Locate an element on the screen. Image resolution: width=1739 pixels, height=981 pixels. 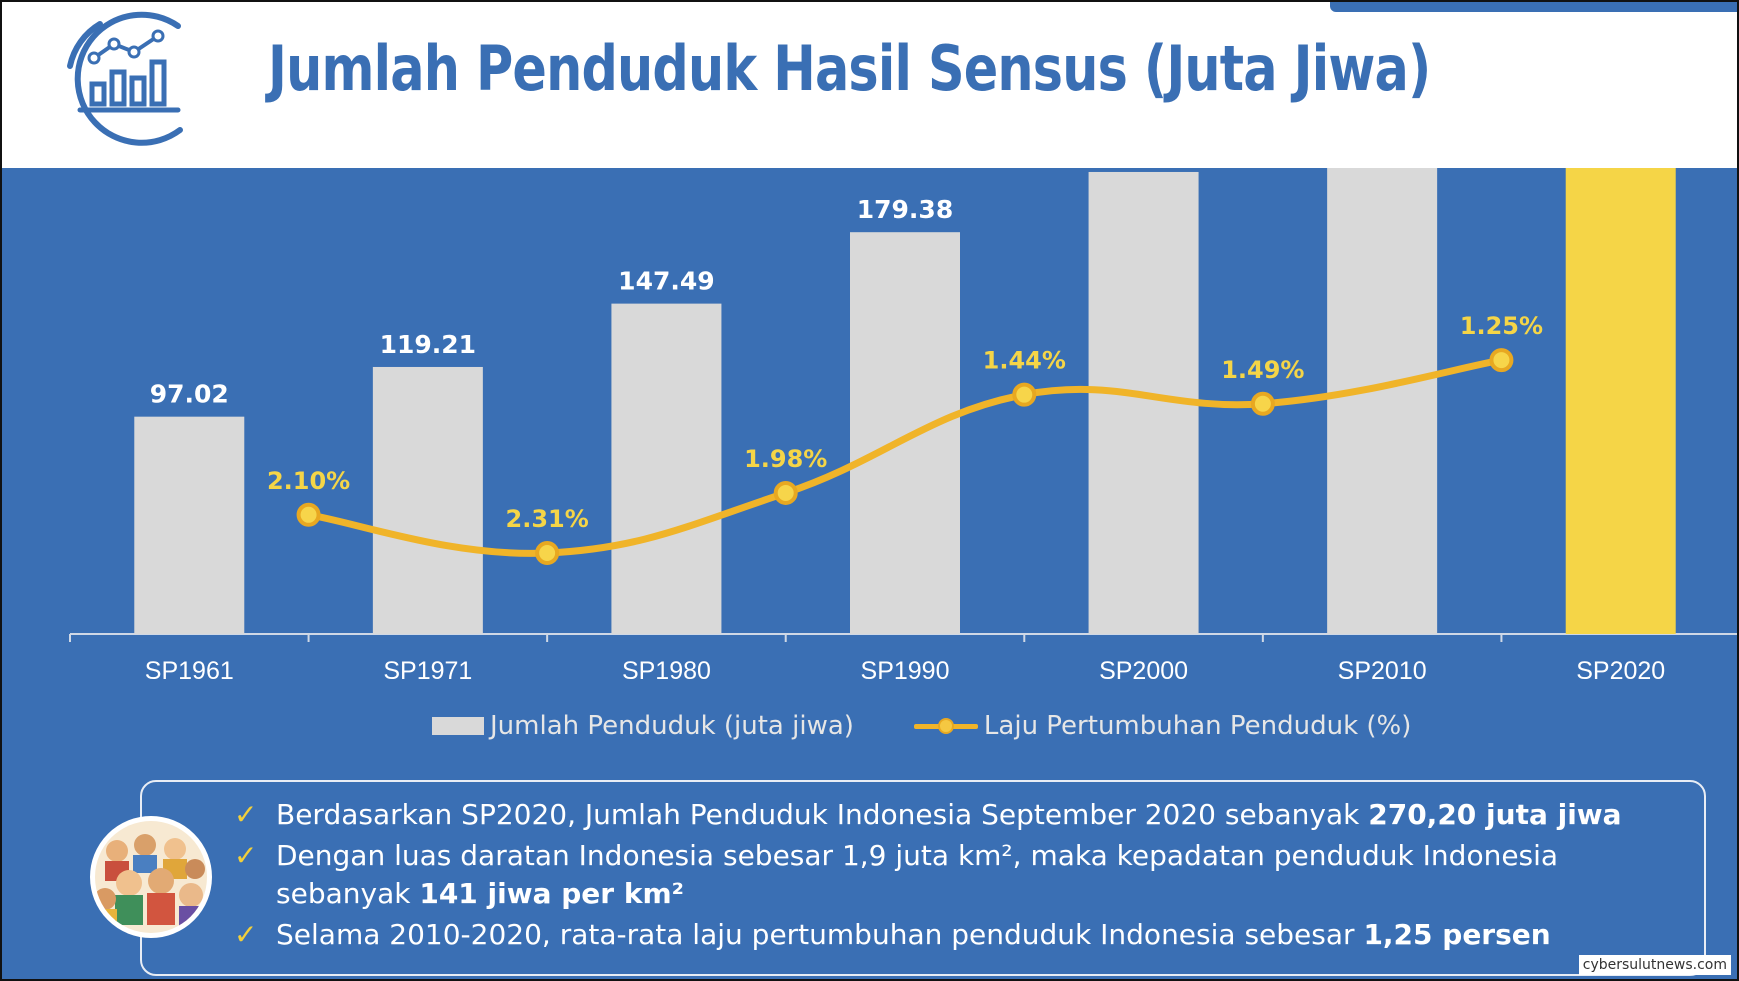
legend-item-line: Laju Pertumbuhan Penduduk (%) is located at coordinates (1162, 726).